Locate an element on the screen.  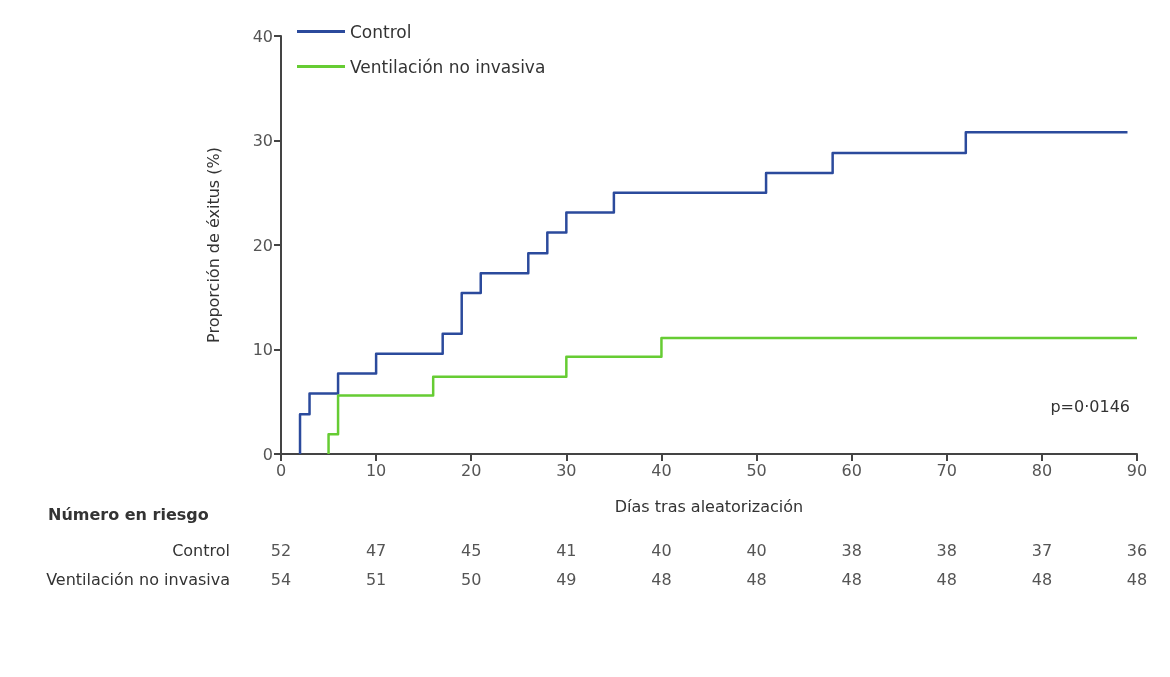
annotation: p=0·0146 is located at coordinates (1090, 406).